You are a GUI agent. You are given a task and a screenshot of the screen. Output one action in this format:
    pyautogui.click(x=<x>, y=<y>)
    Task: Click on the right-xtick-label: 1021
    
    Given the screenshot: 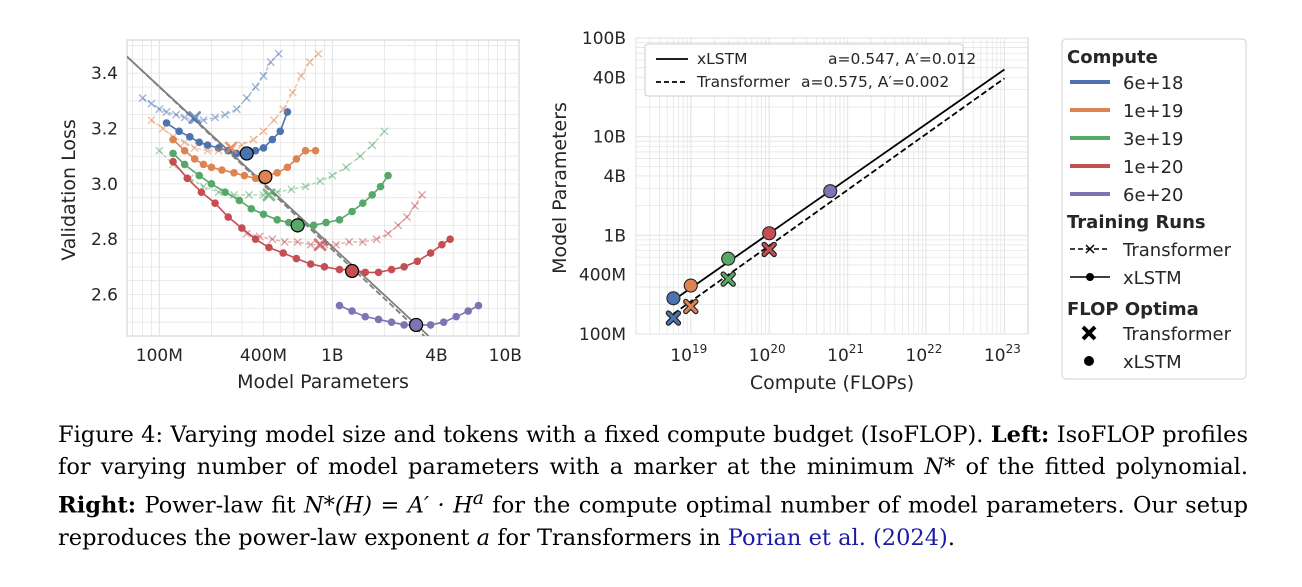 What is the action you would take?
    pyautogui.click(x=845, y=354)
    